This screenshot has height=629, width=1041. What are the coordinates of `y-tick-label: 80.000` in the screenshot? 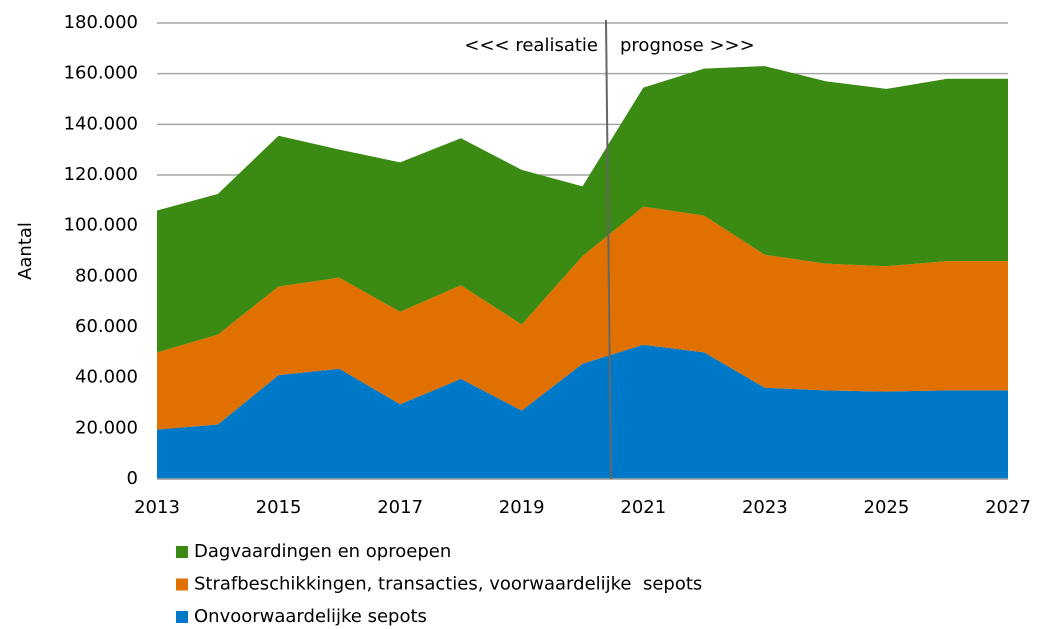 It's located at (106, 275).